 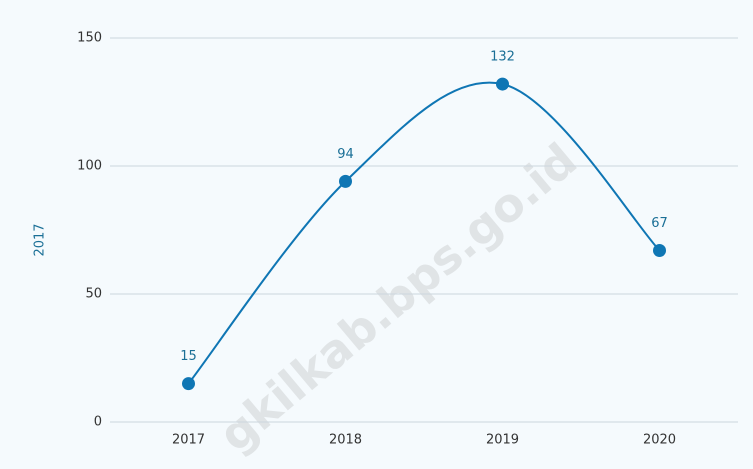 What do you see at coordinates (659, 440) in the screenshot?
I see `x-tick-label: 2020` at bounding box center [659, 440].